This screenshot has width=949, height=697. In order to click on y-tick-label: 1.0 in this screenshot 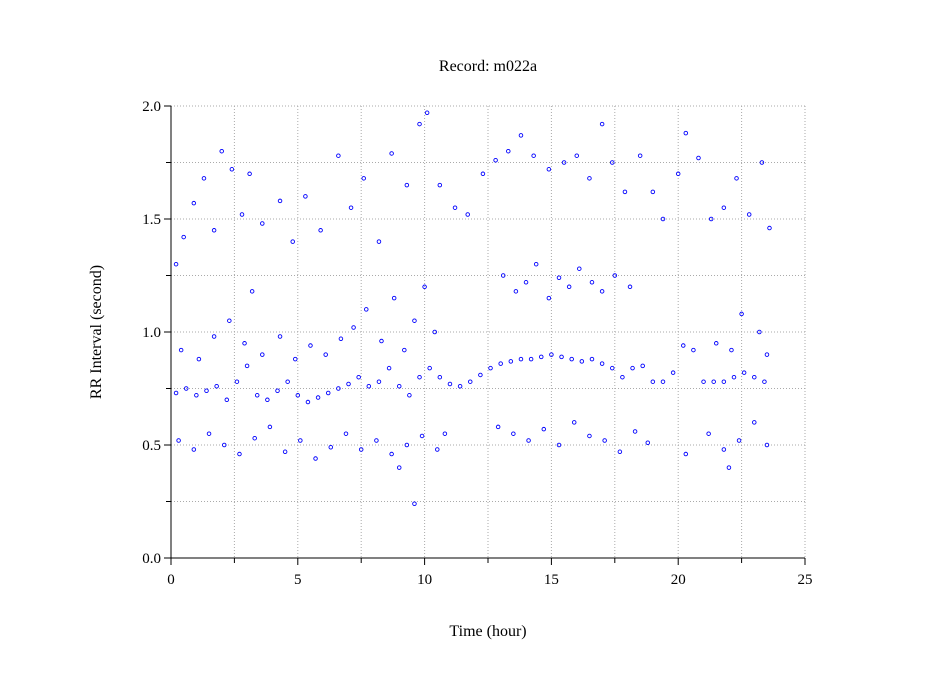, I will do `click(151, 333)`.